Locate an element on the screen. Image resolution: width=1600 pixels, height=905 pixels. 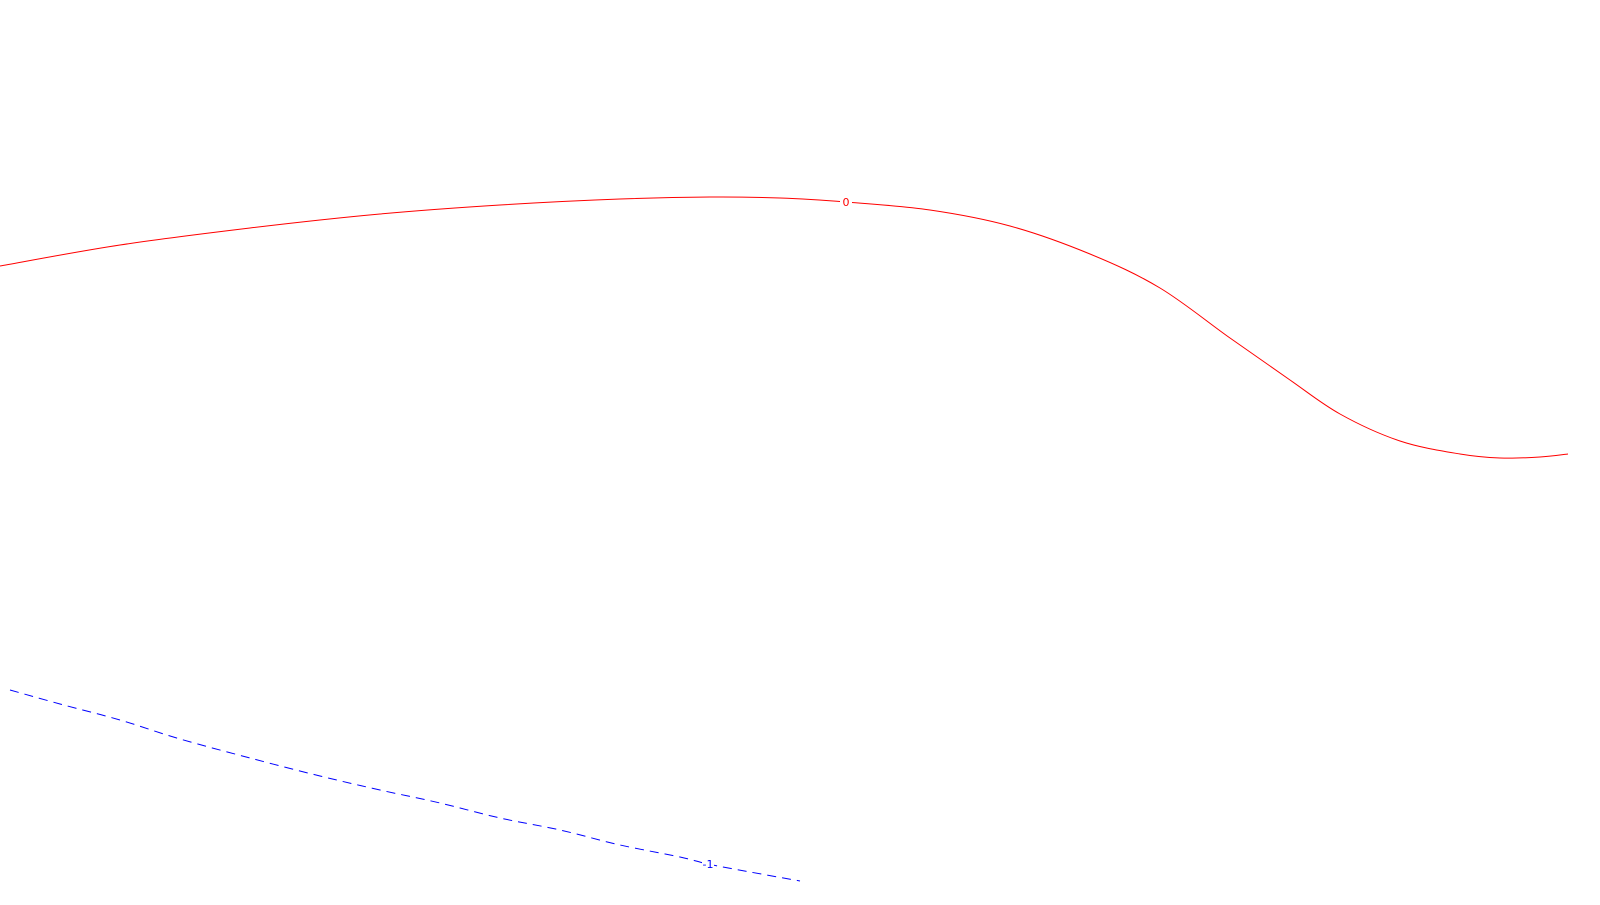
contour-label-1: -1 is located at coordinates (708, 864).